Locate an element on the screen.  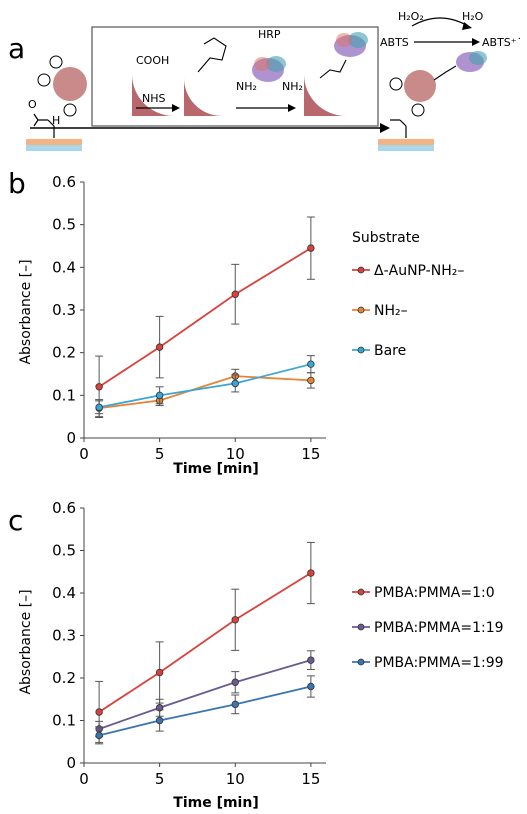
oxygen-label-left: O is located at coordinates (32, 104).